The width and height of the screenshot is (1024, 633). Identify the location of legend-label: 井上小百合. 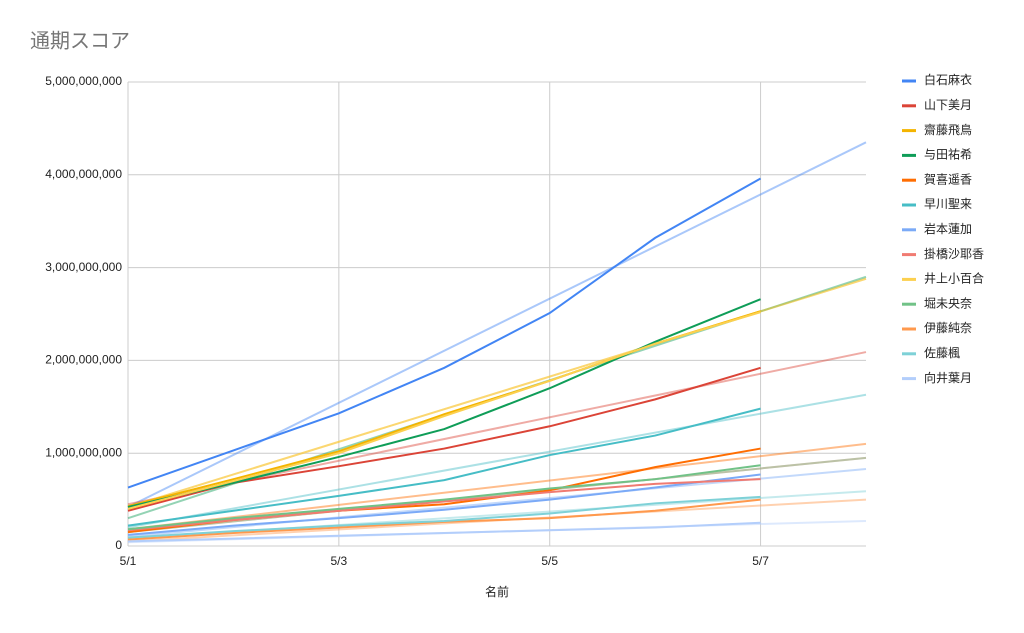
(954, 278).